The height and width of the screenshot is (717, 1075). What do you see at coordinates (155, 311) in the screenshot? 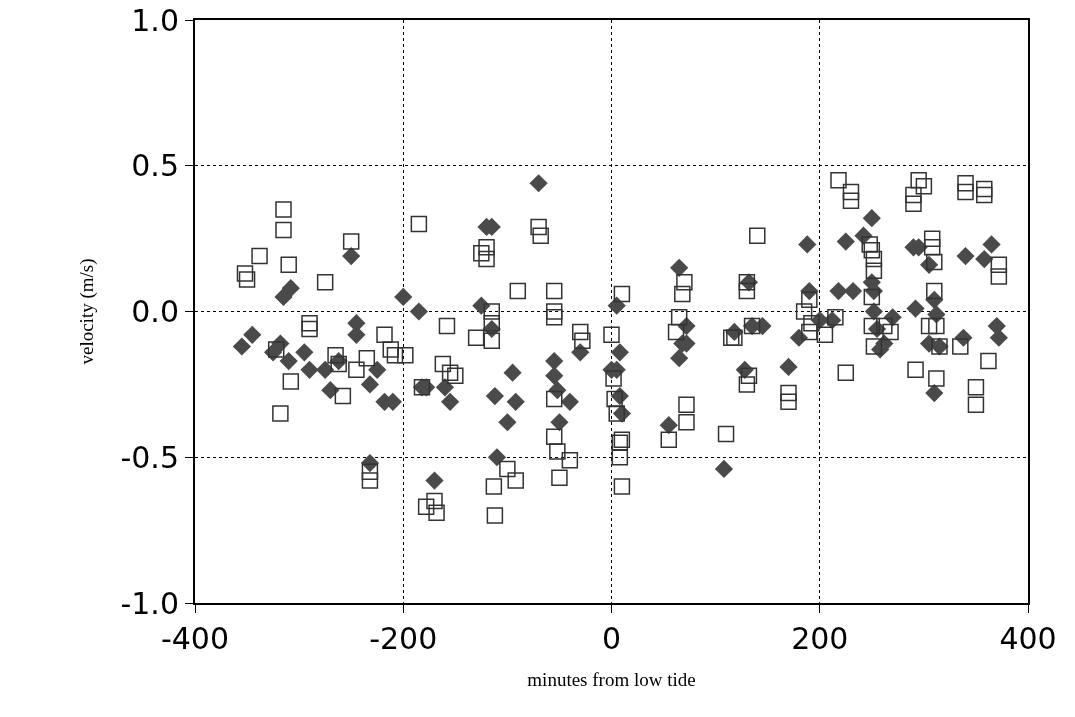
I see `y-tick-label: 0.0` at bounding box center [155, 311].